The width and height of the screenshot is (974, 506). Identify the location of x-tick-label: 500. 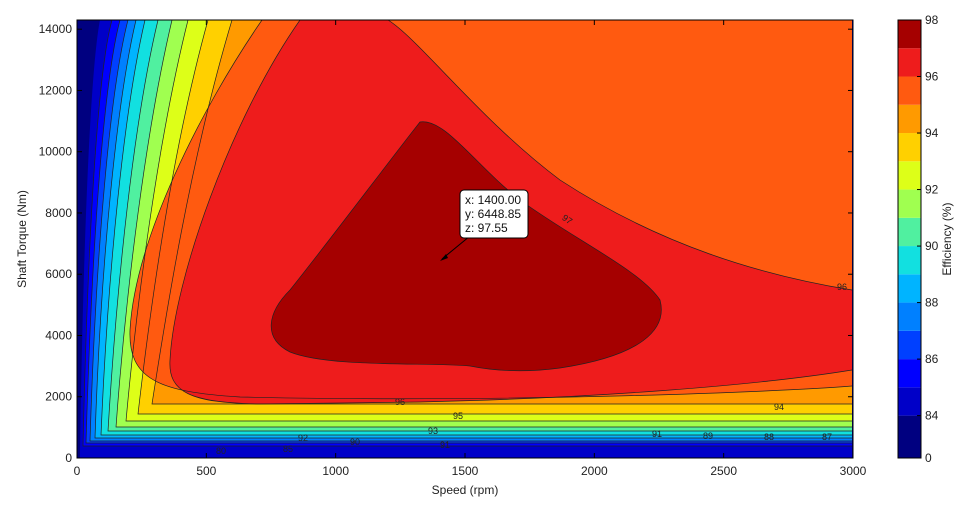
(206, 471).